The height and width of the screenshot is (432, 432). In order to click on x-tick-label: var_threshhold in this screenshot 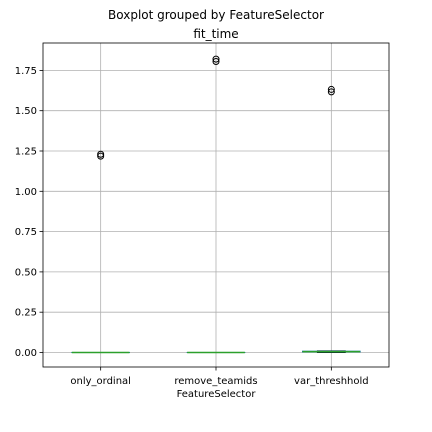, I will do `click(331, 381)`.